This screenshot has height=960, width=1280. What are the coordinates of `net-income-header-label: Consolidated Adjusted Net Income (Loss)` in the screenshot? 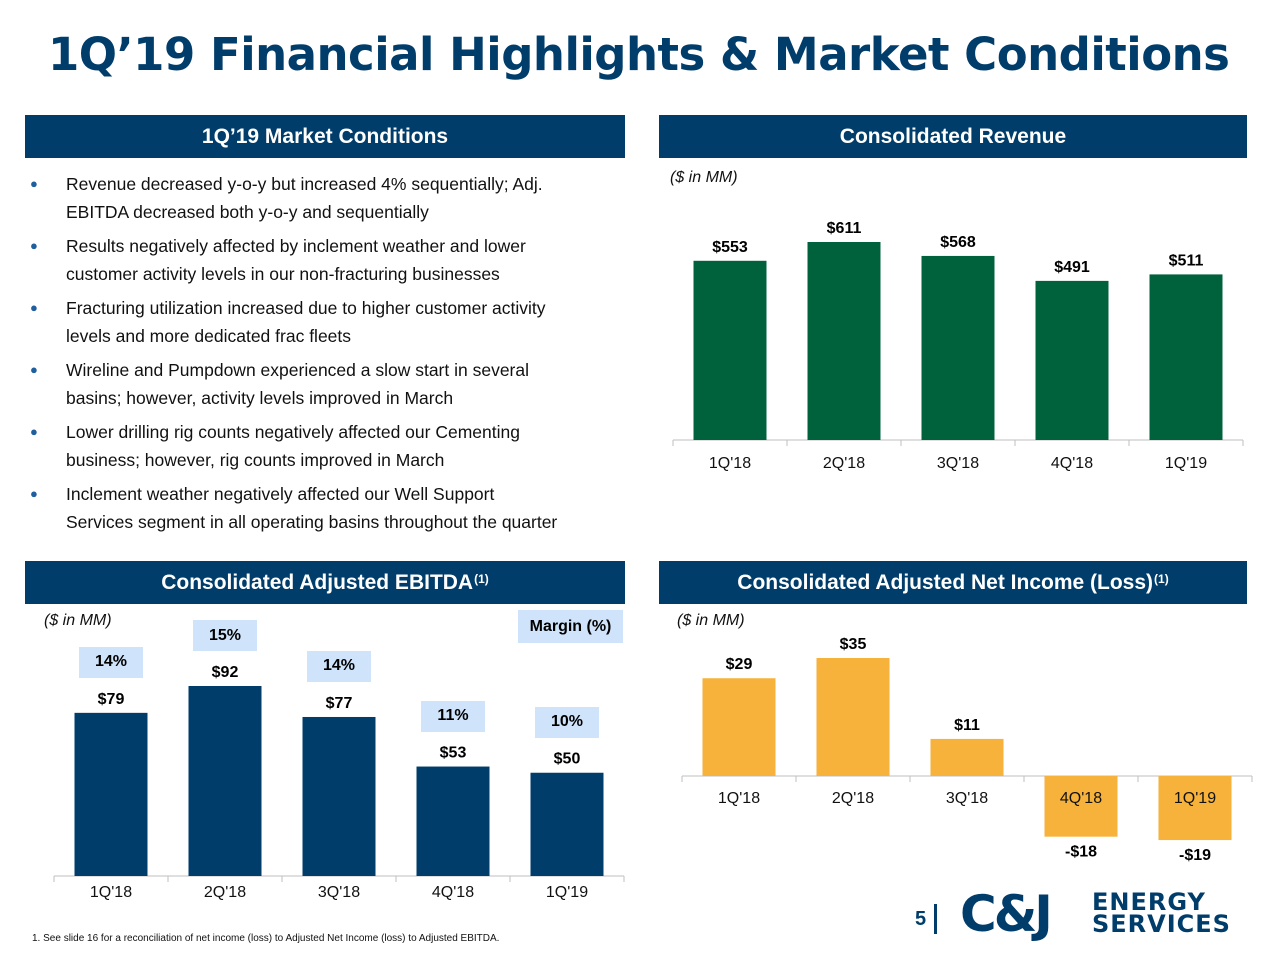 It's located at (945, 582).